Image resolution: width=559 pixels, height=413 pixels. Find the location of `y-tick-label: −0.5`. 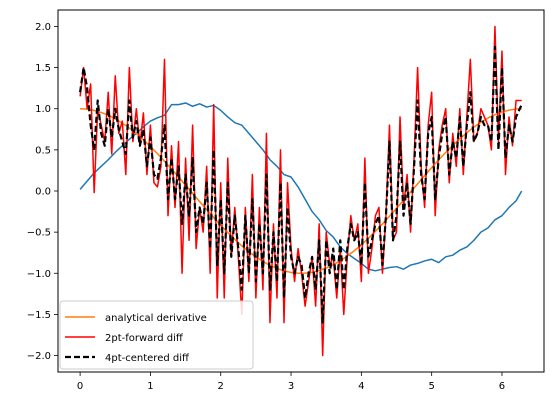

y-tick-label: −0.5 is located at coordinates (39, 233).